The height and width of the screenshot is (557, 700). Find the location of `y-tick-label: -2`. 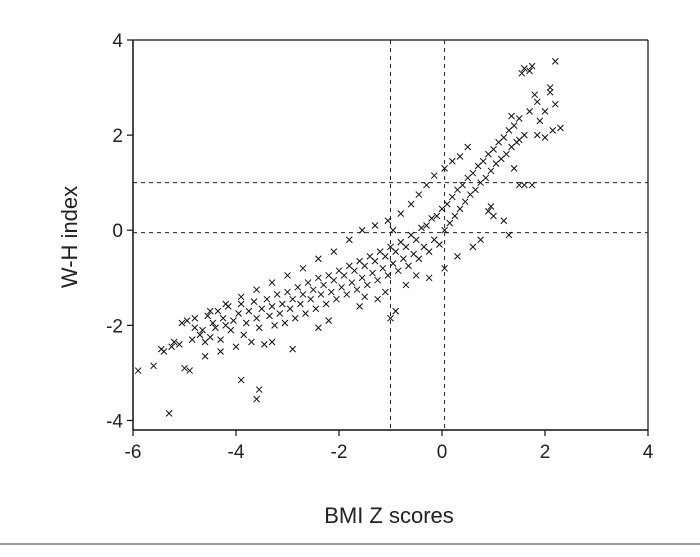

y-tick-label: -2 is located at coordinates (114, 326).